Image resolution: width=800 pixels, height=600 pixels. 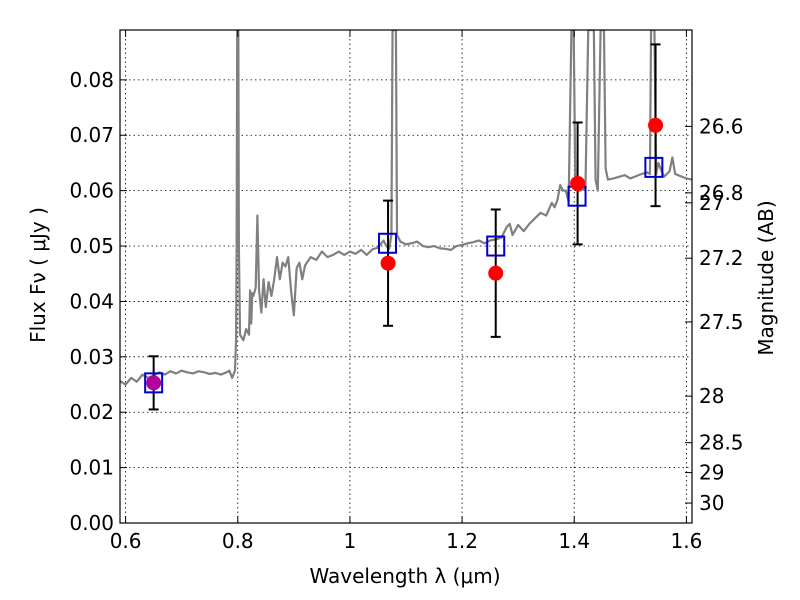 What do you see at coordinates (721, 126) in the screenshot?
I see `mag-tick-label: 26.6` at bounding box center [721, 126].